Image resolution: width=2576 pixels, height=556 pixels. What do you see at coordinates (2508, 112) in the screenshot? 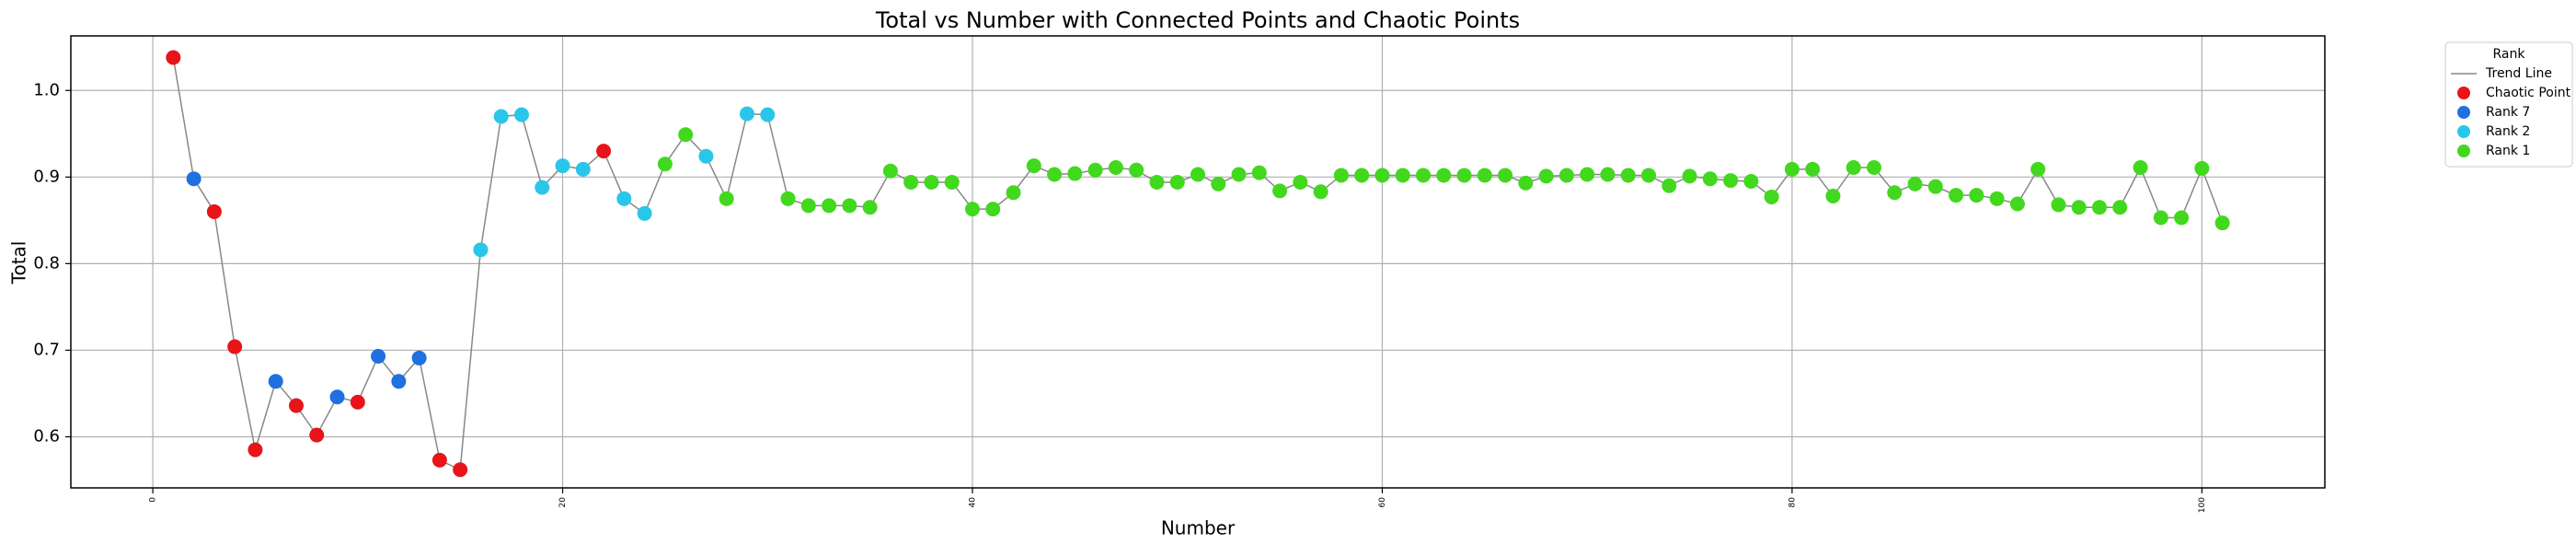
I see `legend-label: Rank 7` at bounding box center [2508, 112].